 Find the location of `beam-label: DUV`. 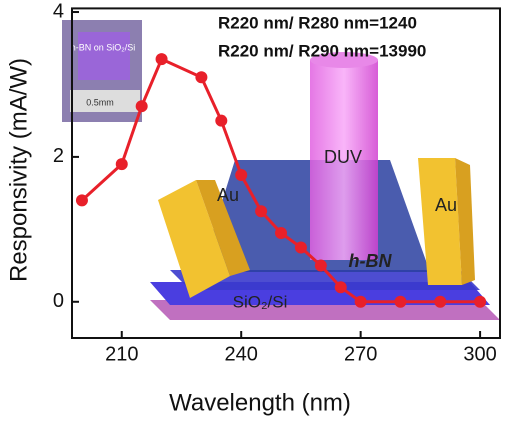

beam-label: DUV is located at coordinates (343, 157).